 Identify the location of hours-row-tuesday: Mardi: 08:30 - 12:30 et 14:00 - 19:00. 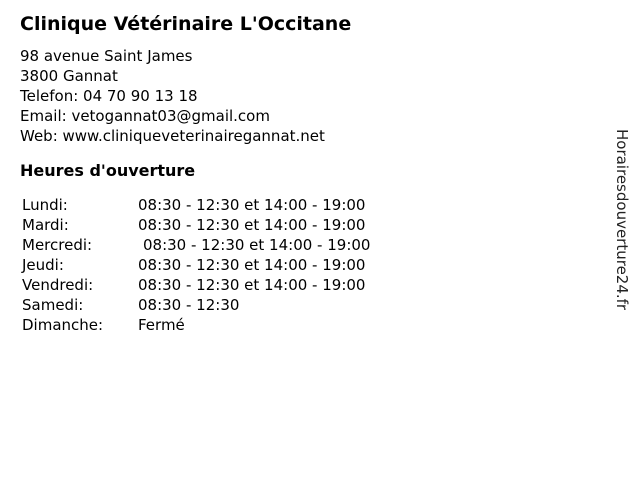
(331, 225).